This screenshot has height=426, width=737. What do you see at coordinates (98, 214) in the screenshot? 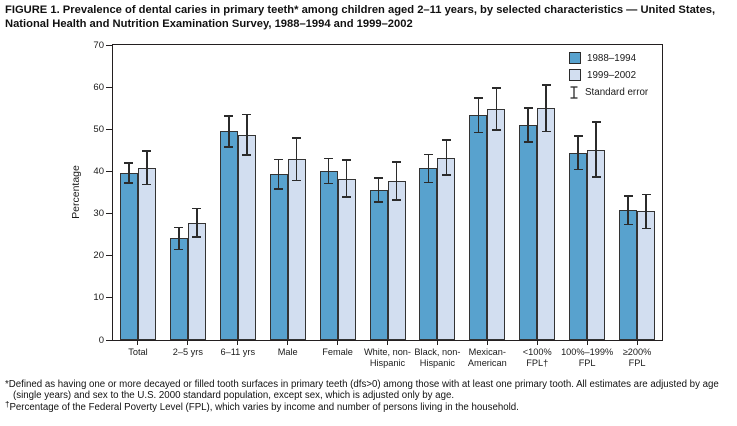
I see `y-tick-label-30: 30` at bounding box center [98, 214].